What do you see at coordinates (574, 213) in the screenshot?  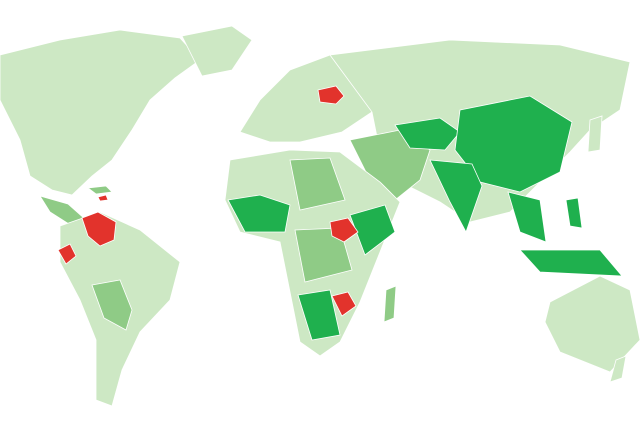 I see `philippines` at bounding box center [574, 213].